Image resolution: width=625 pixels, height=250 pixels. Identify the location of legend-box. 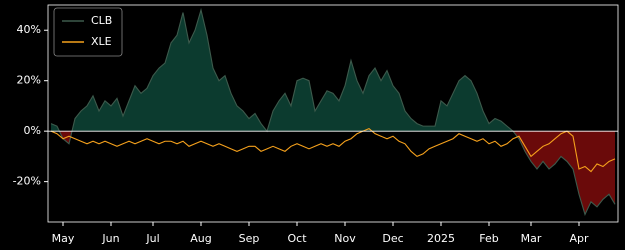
(88, 32).